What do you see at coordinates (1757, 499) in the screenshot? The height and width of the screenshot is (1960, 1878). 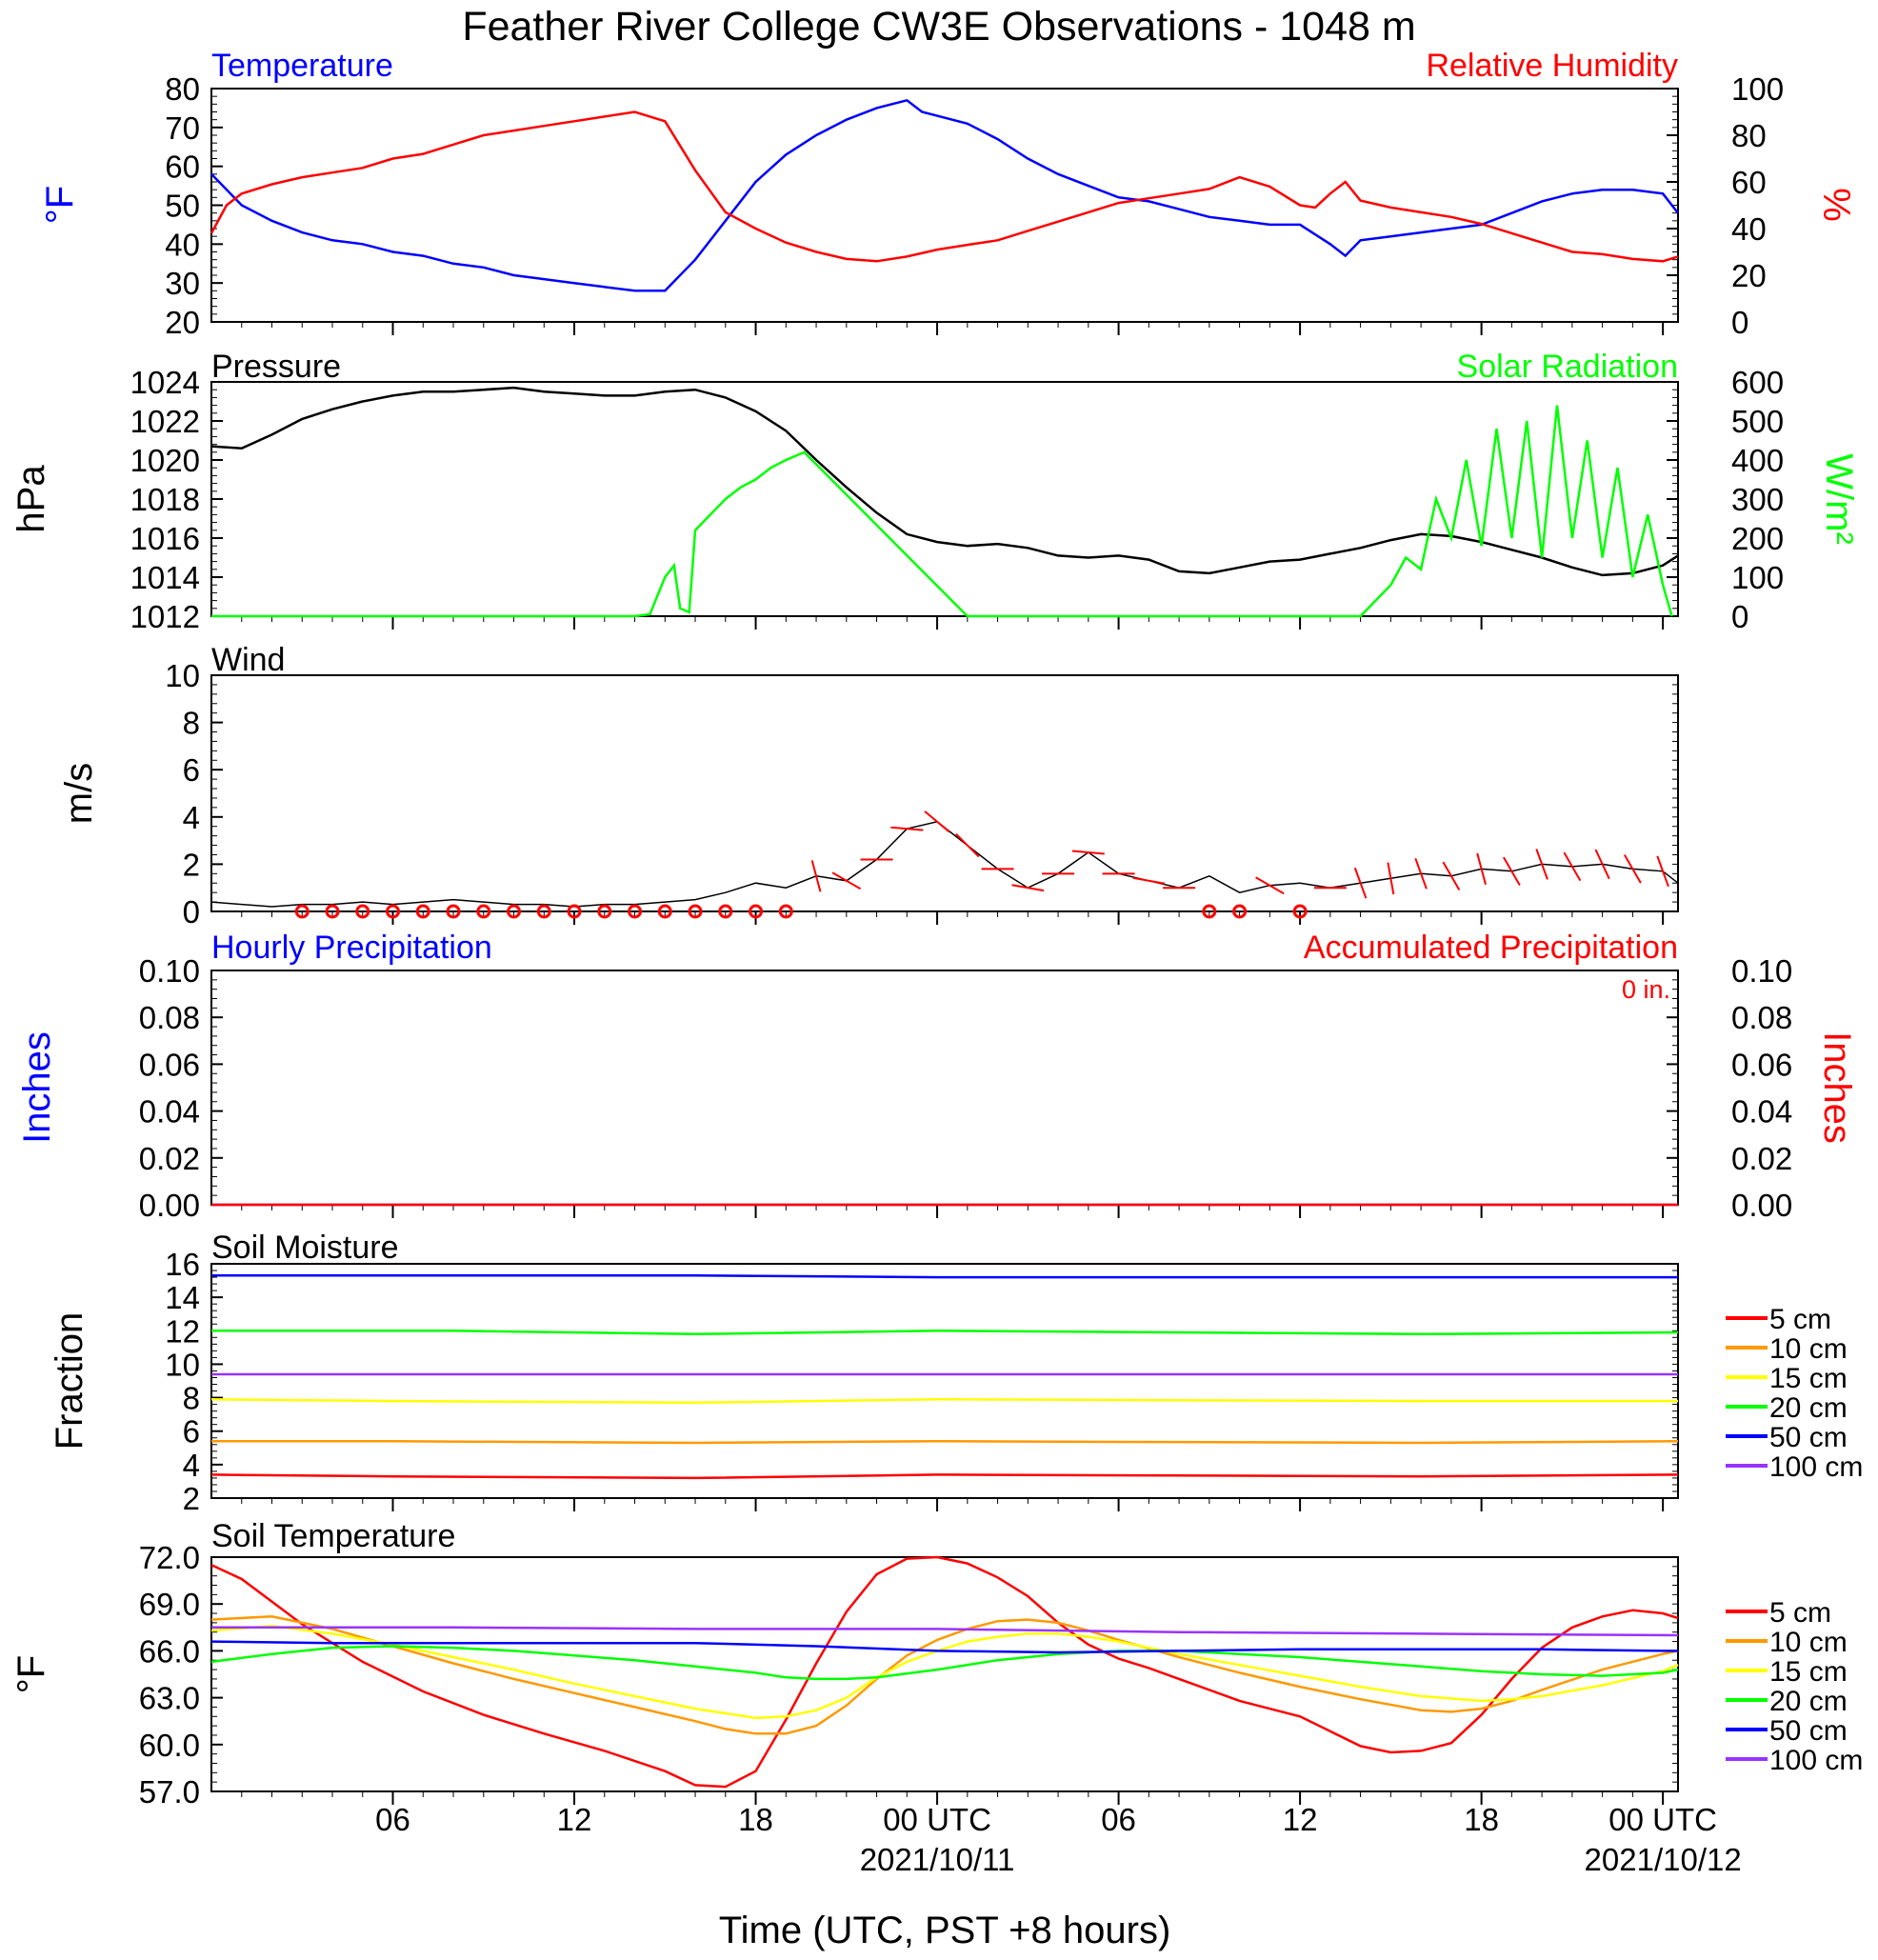 I see `pressure-right-tick-label: 300` at bounding box center [1757, 499].